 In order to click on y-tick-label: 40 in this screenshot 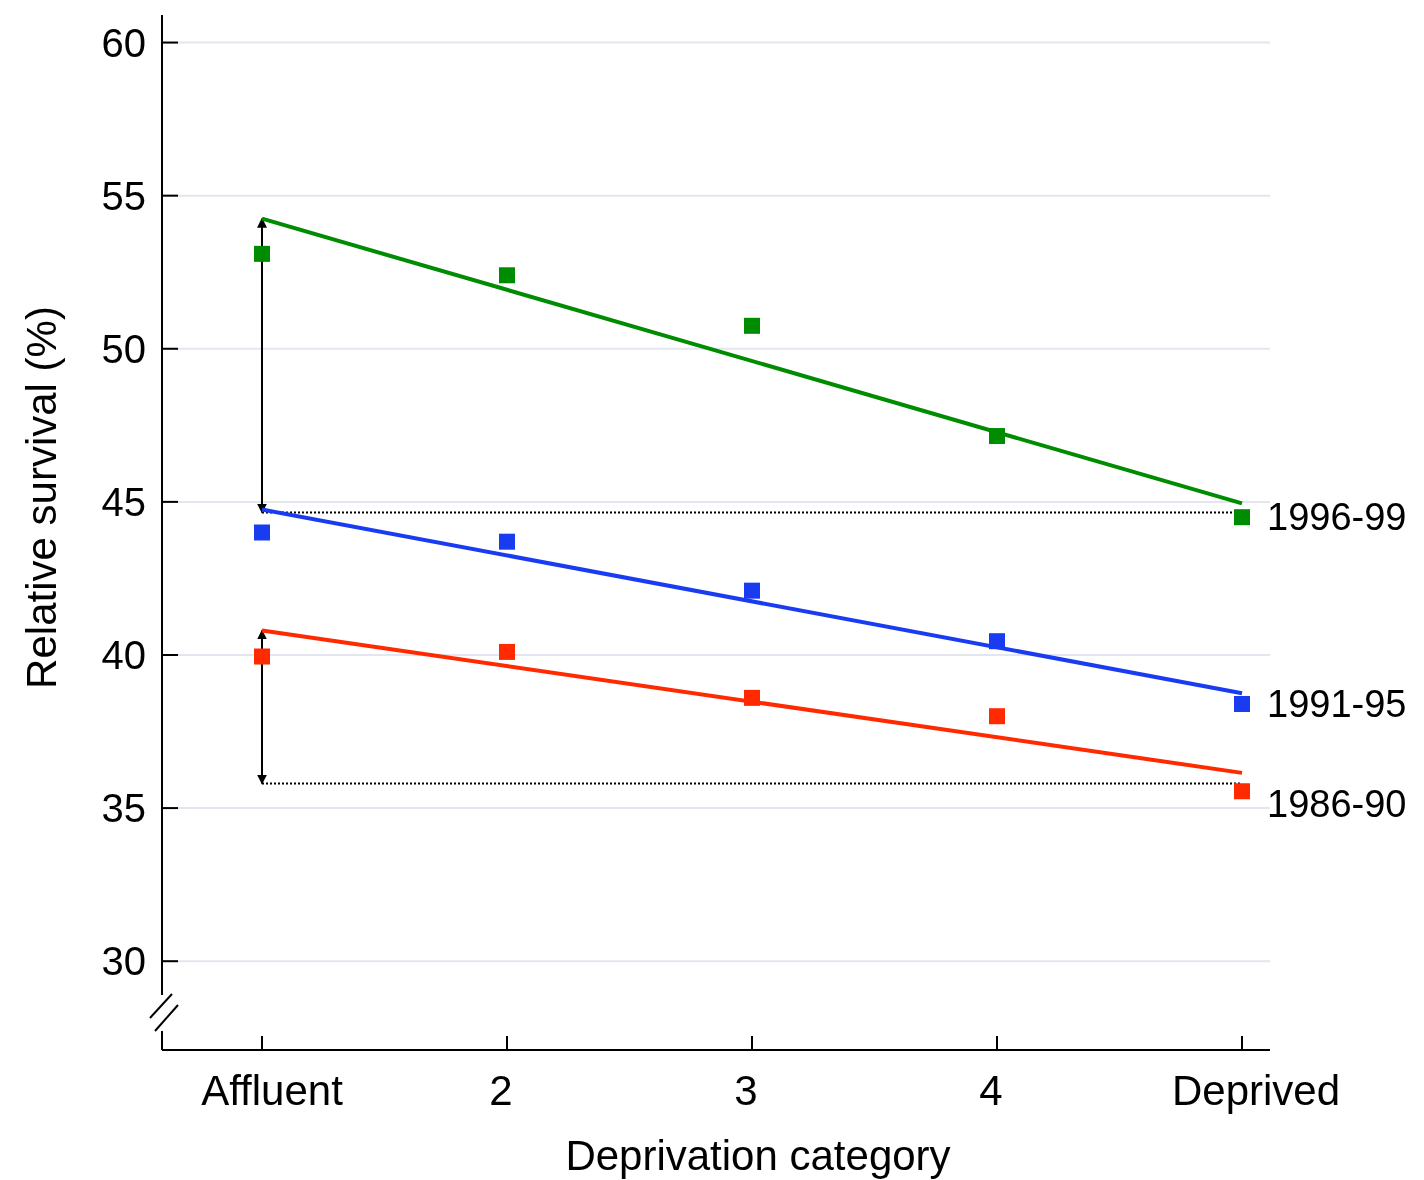, I will do `click(123, 654)`.